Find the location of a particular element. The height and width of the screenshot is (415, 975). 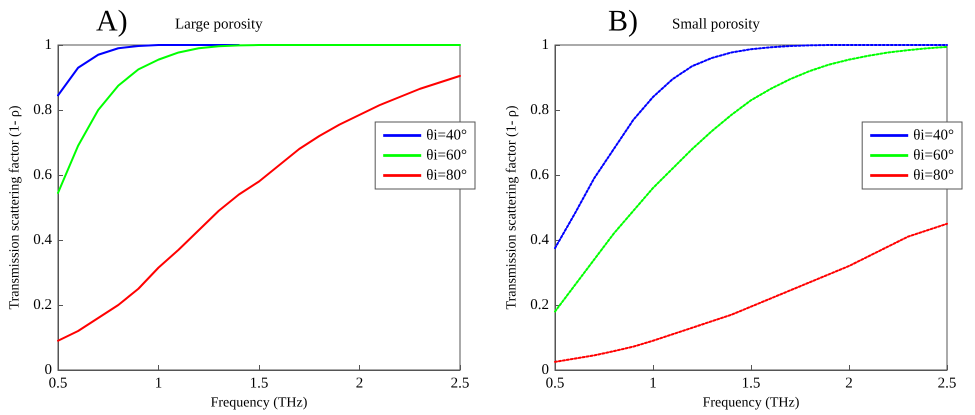

chart-title: Large porosity is located at coordinates (219, 24).